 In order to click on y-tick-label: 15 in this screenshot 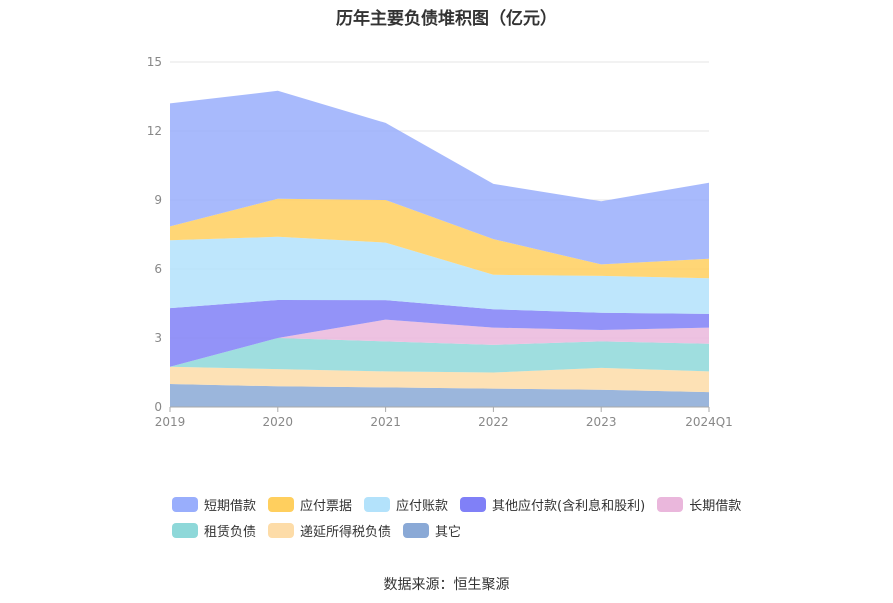, I will do `click(154, 62)`.